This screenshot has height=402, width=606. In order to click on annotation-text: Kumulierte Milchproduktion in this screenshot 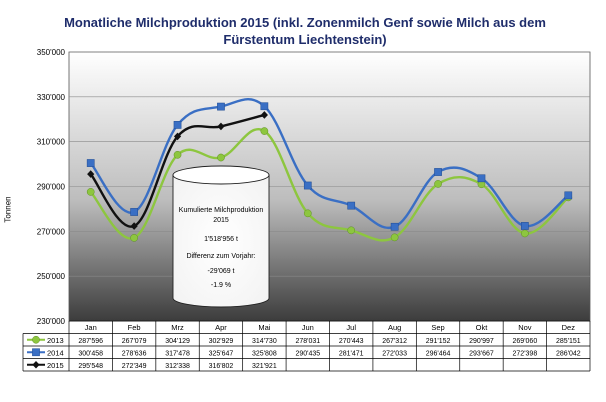, I will do `click(221, 210)`.